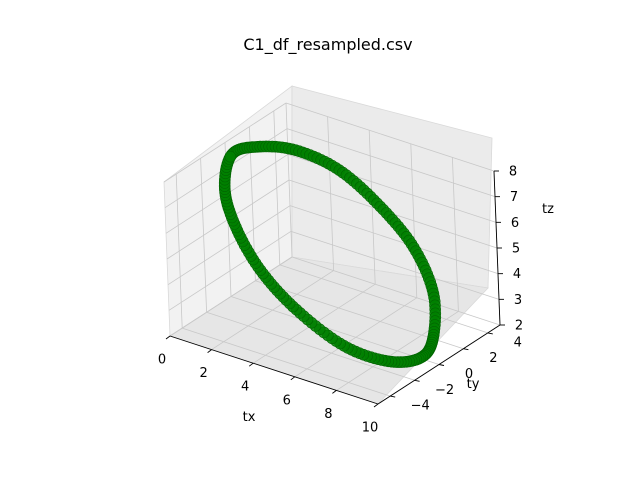 The image size is (640, 480). What do you see at coordinates (516, 249) in the screenshot?
I see `z-tick-label: 5` at bounding box center [516, 249].